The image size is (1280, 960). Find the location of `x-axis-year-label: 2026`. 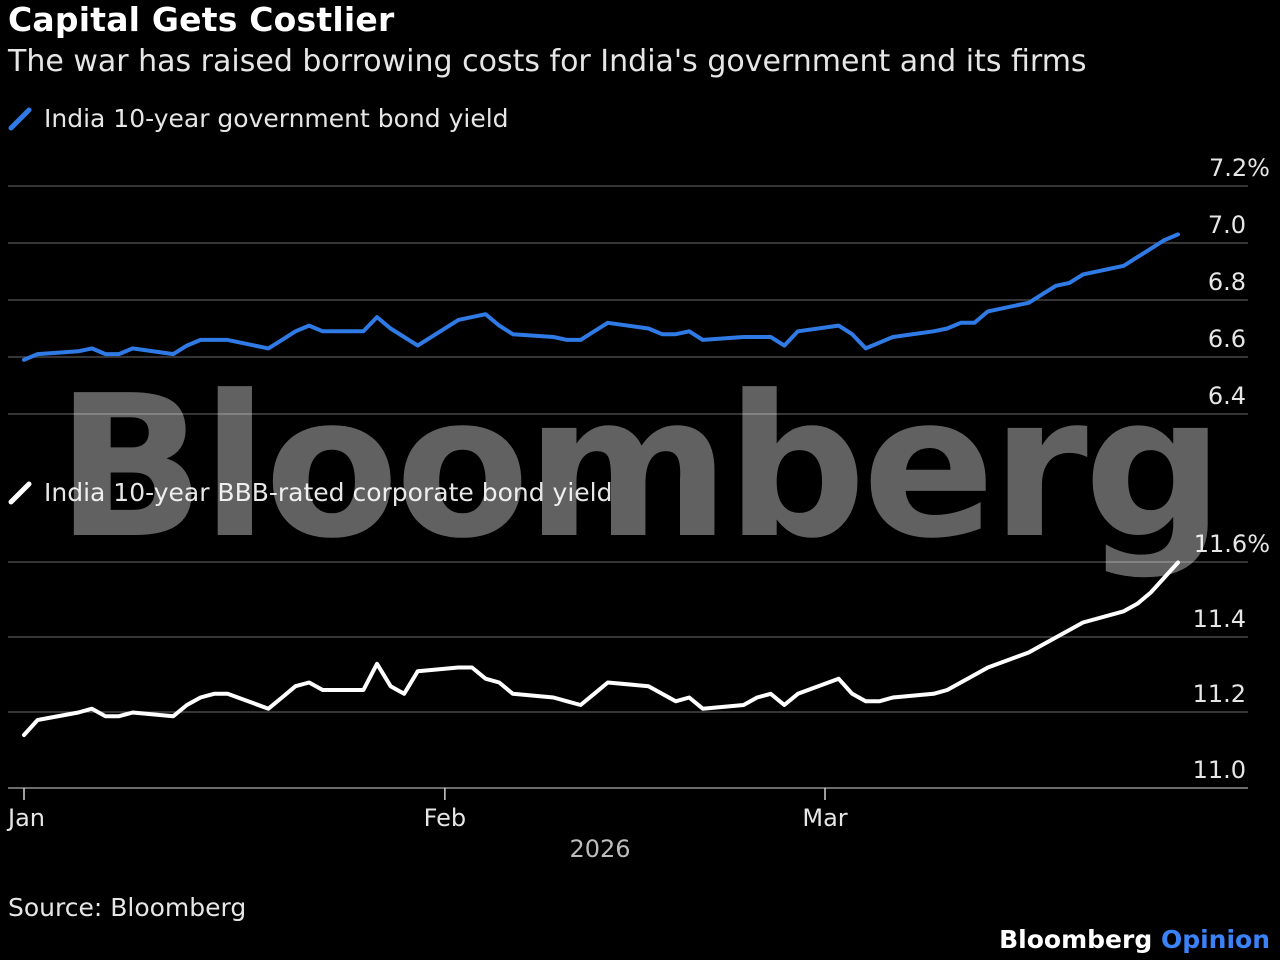

x-axis-year-label: 2026 is located at coordinates (599, 849).